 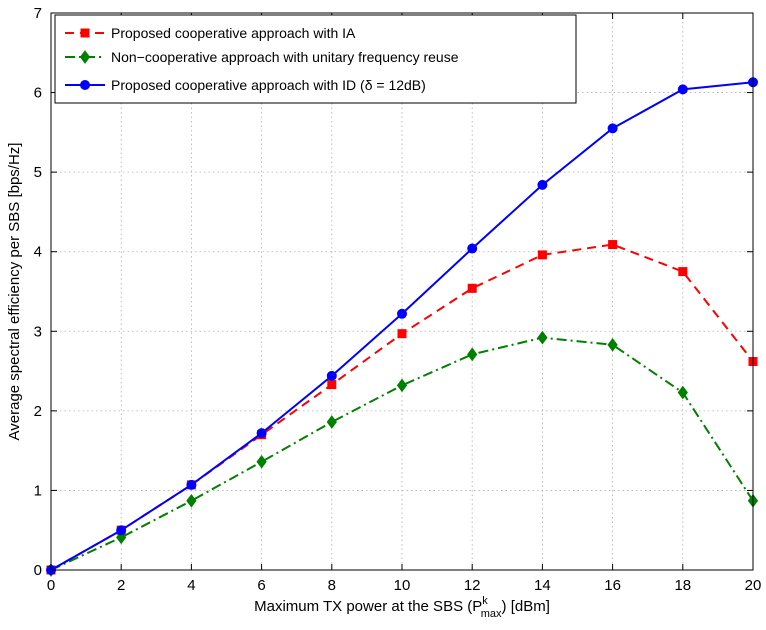 I want to click on x-tick-label: 10, so click(x=402, y=585).